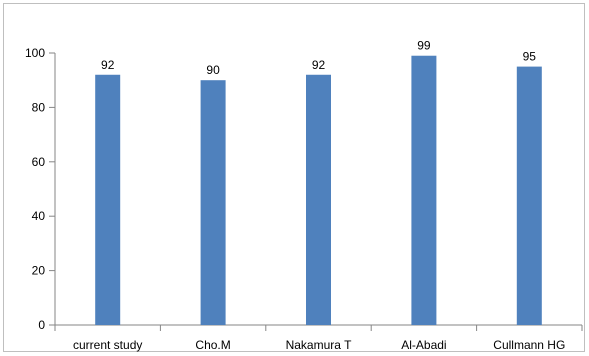 The height and width of the screenshot is (356, 589). Describe the element at coordinates (40, 189) in the screenshot. I see `y-axis: 0 20 40 60 80 100` at that location.